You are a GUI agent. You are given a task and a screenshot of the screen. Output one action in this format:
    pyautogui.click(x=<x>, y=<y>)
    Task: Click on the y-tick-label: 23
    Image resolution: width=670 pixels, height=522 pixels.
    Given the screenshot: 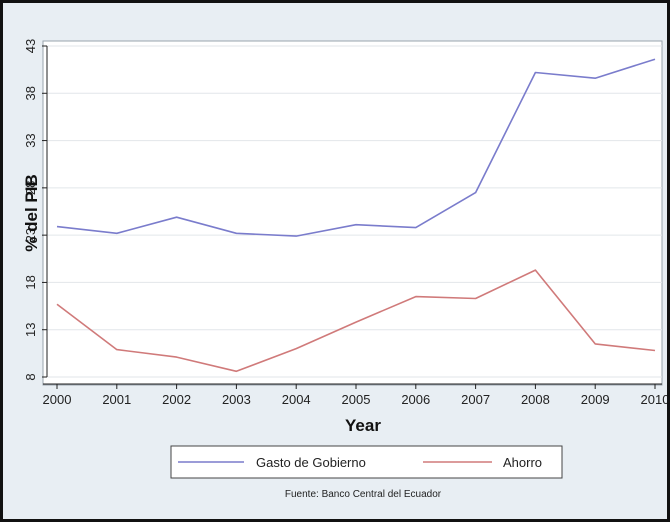 What is the action you would take?
    pyautogui.click(x=30, y=235)
    